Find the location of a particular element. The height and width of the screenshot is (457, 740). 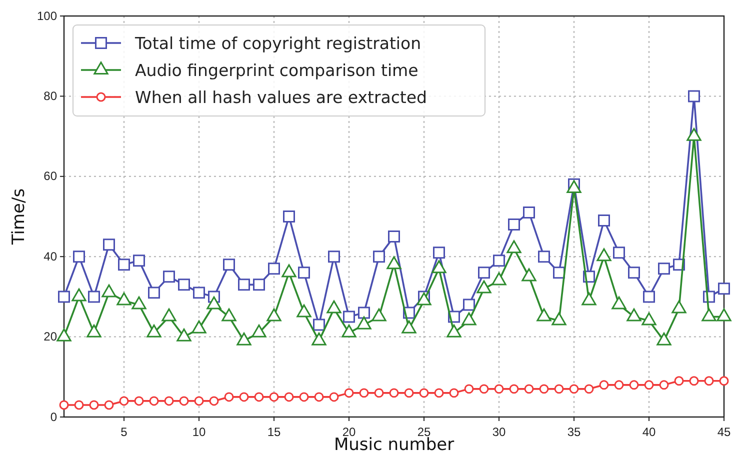

y-axis-title: Time/s is located at coordinates (19, 217).